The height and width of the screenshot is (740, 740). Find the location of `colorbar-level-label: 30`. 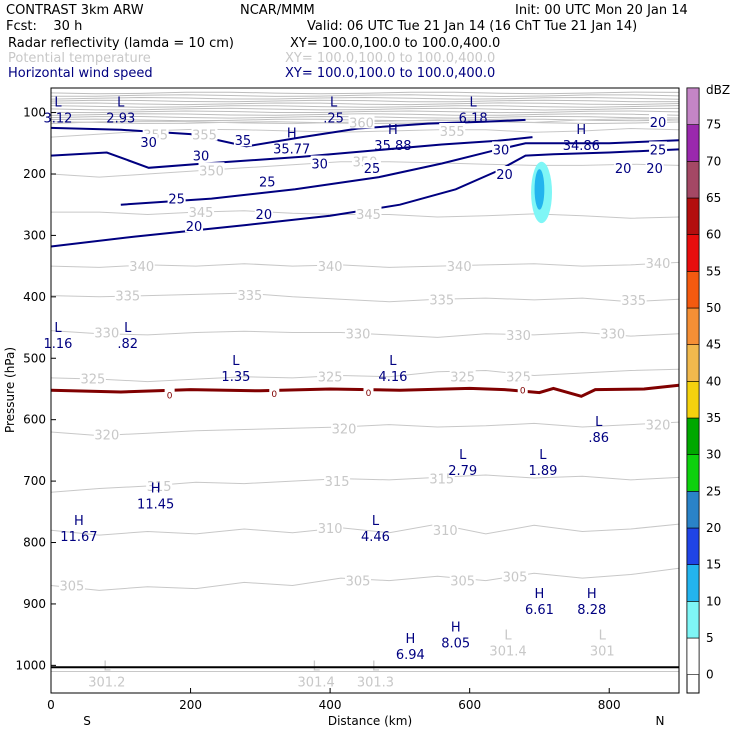

colorbar-level-label: 30 is located at coordinates (713, 455).